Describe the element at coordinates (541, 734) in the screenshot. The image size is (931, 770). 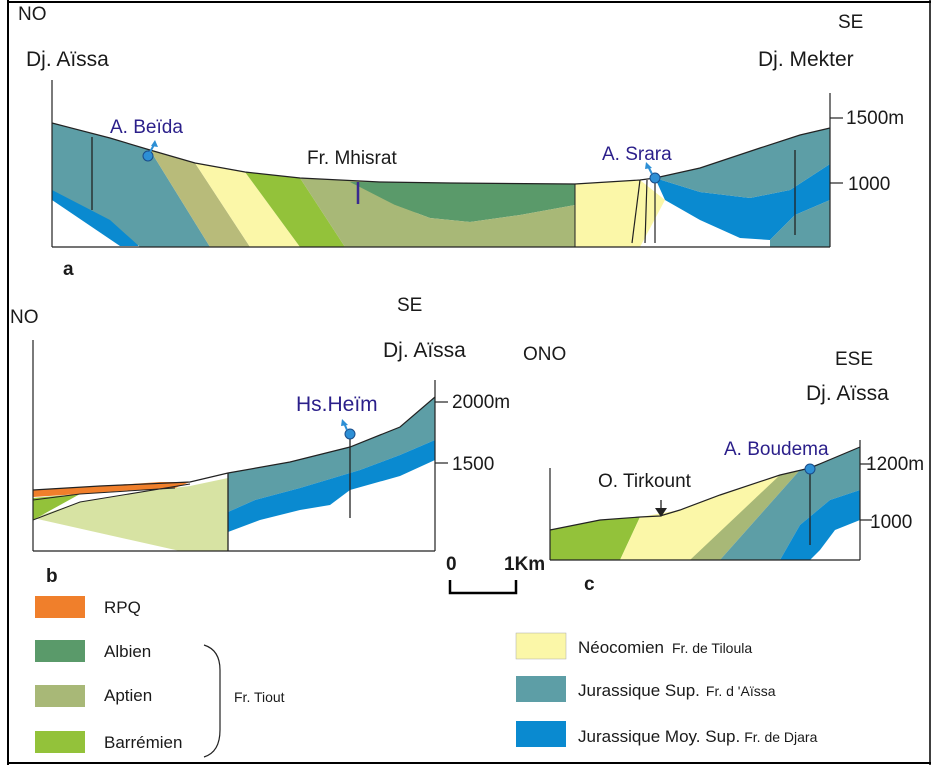
I see `legend-swatch-jurassique-moy` at that location.